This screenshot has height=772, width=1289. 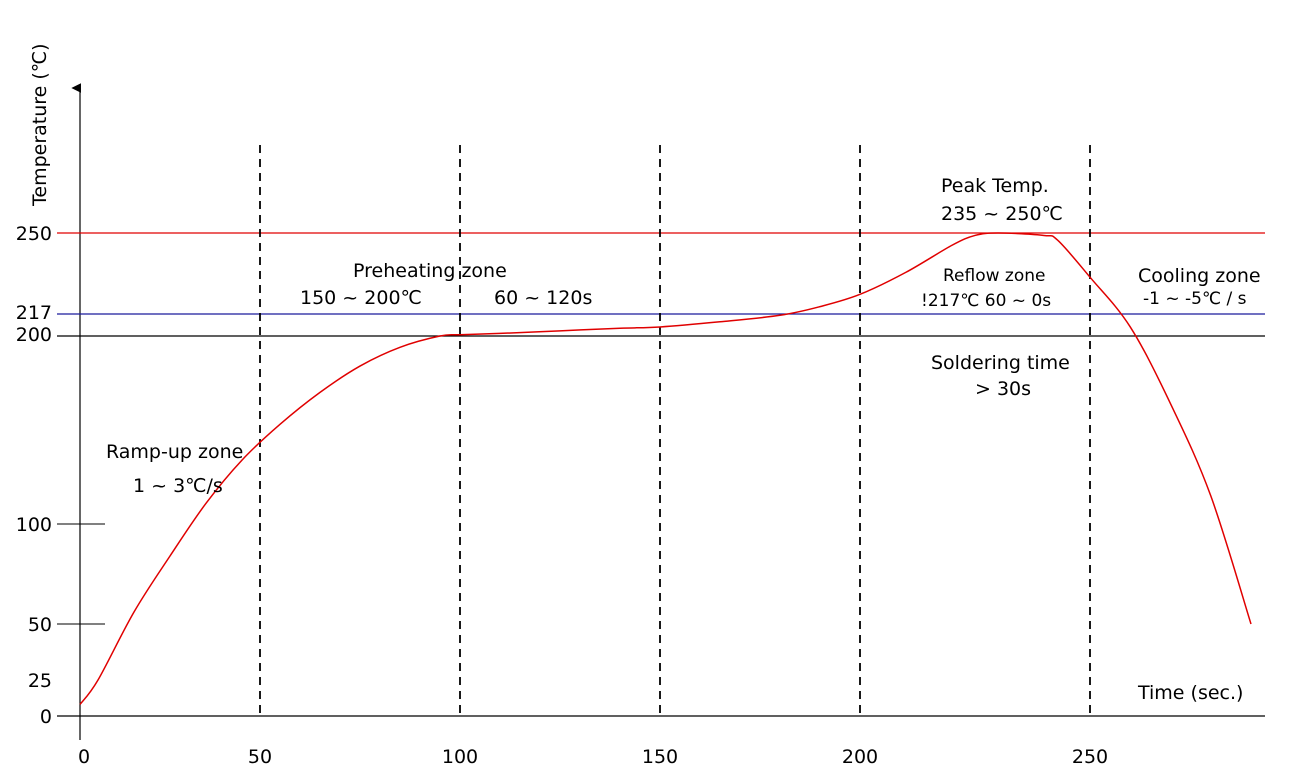 What do you see at coordinates (430, 271) in the screenshot?
I see `preheating-zone-label: Preheating zone` at bounding box center [430, 271].